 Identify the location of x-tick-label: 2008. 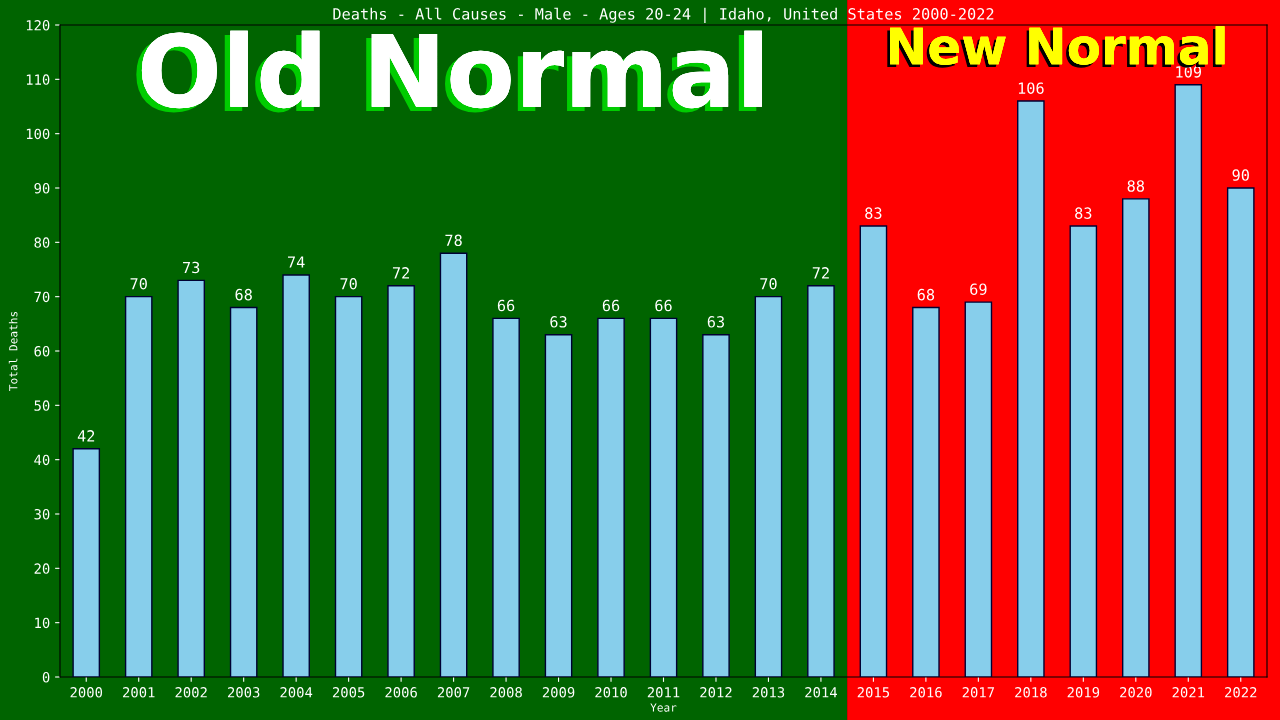
(506, 692).